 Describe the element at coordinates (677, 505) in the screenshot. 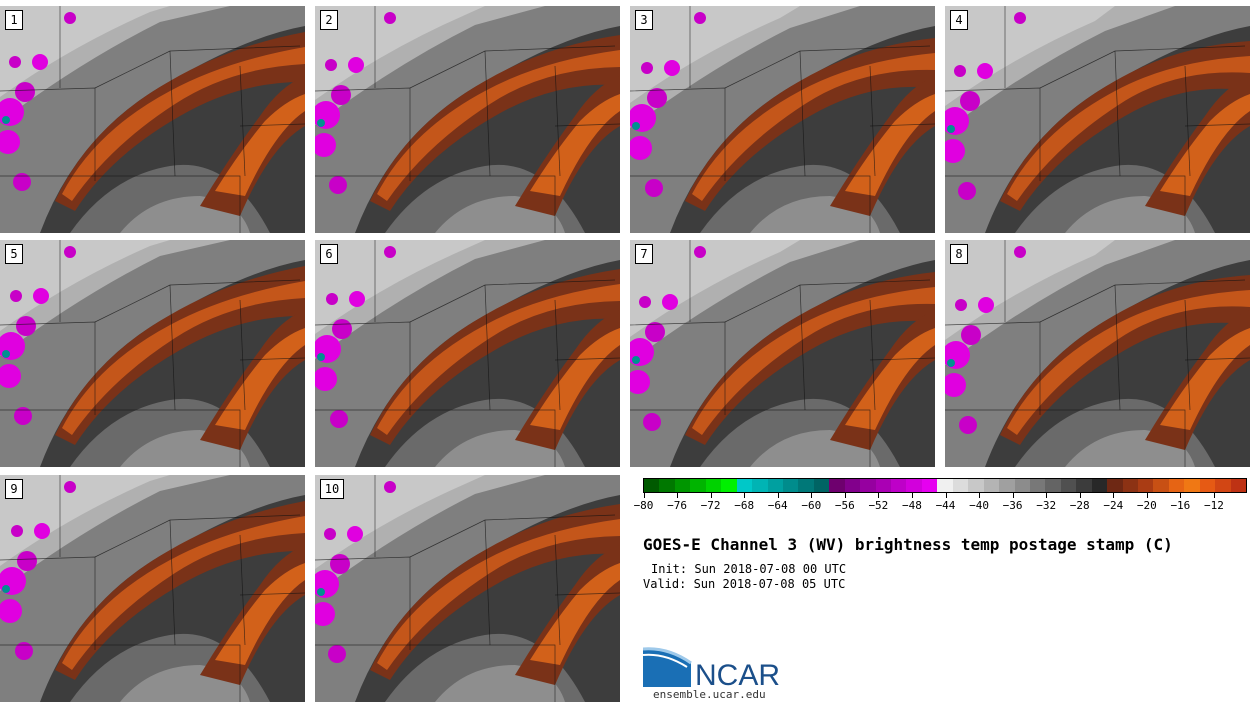

I see `colorbar-tick-label: −76` at that location.